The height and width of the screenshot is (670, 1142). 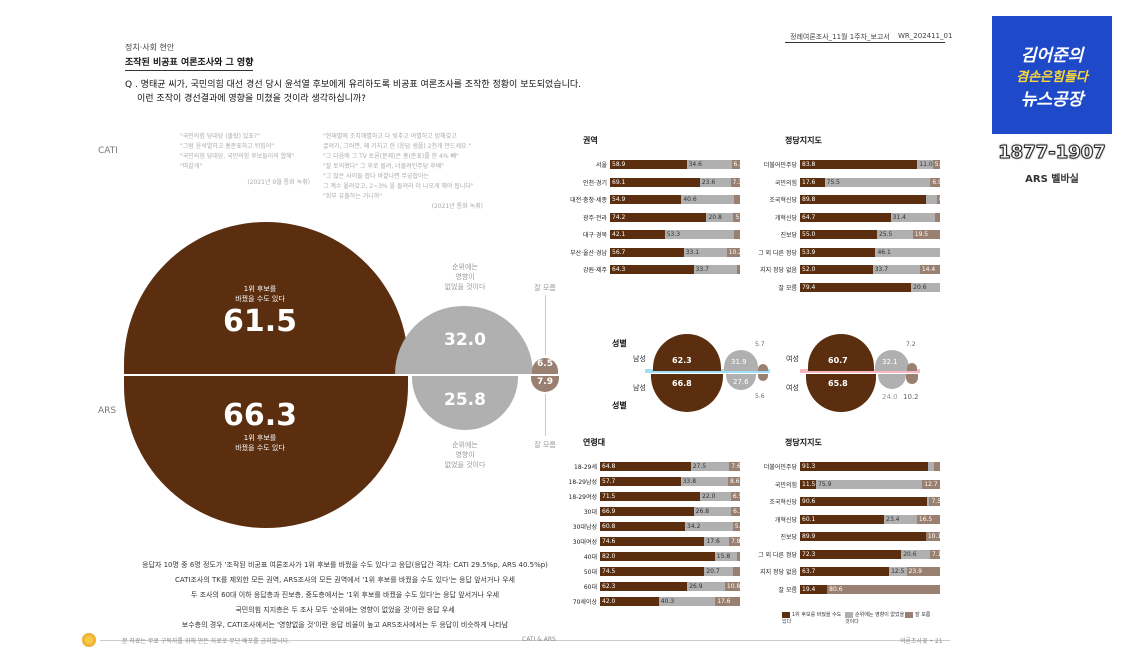 I want to click on bar-segment: 5.1, so click(x=736, y=526).